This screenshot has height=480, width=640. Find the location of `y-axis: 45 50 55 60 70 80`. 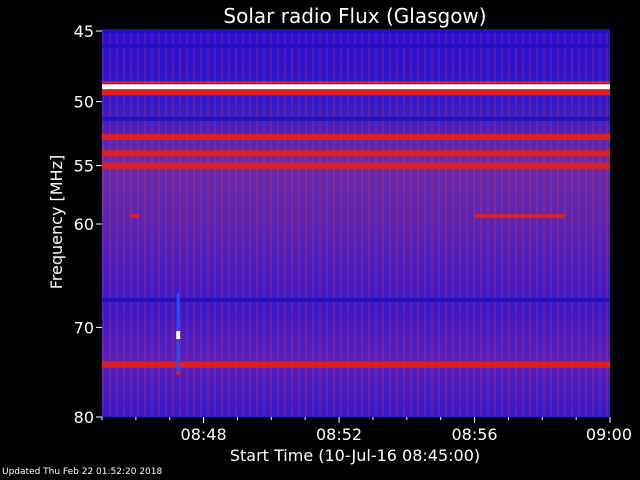

y-axis: 45 50 55 60 70 80 is located at coordinates (88, 224).